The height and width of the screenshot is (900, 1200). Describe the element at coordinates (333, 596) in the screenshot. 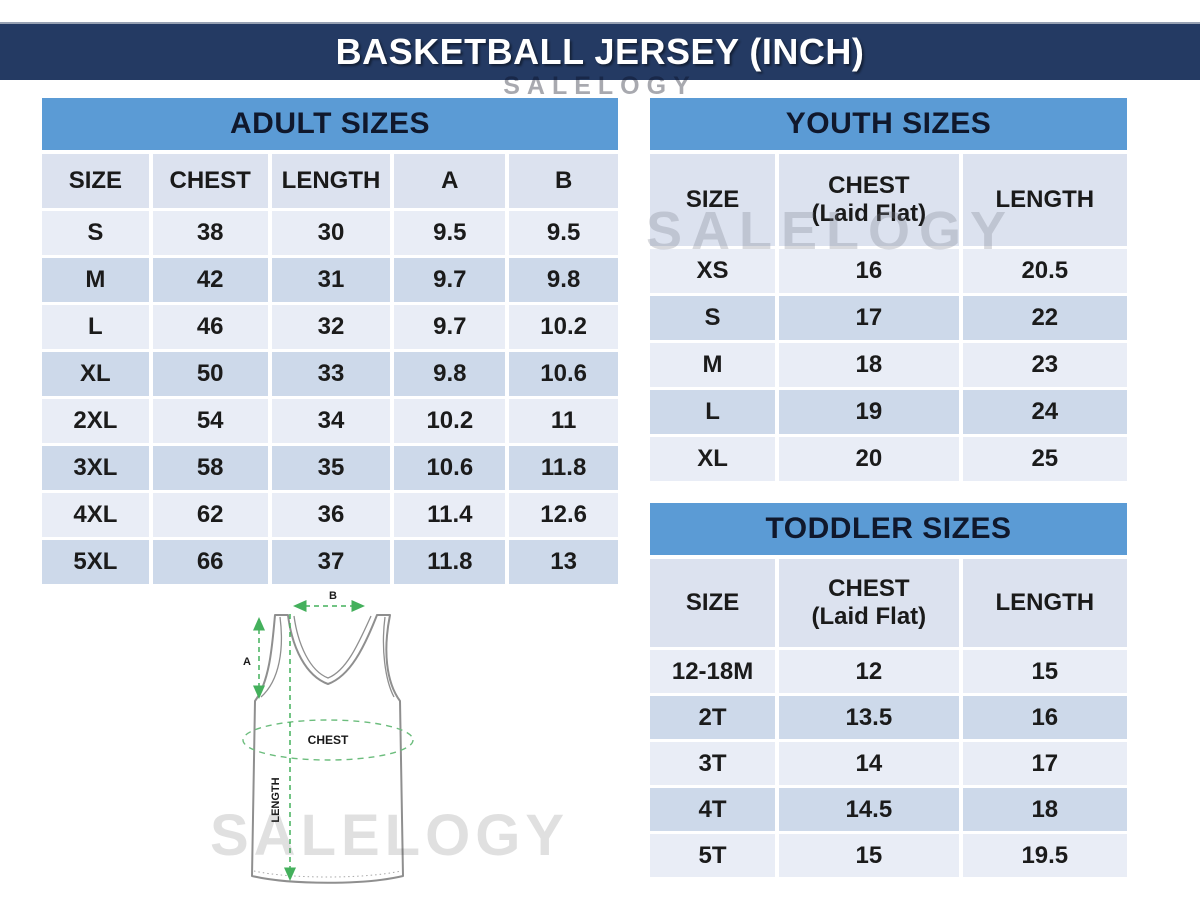

I see `label-b: B` at that location.